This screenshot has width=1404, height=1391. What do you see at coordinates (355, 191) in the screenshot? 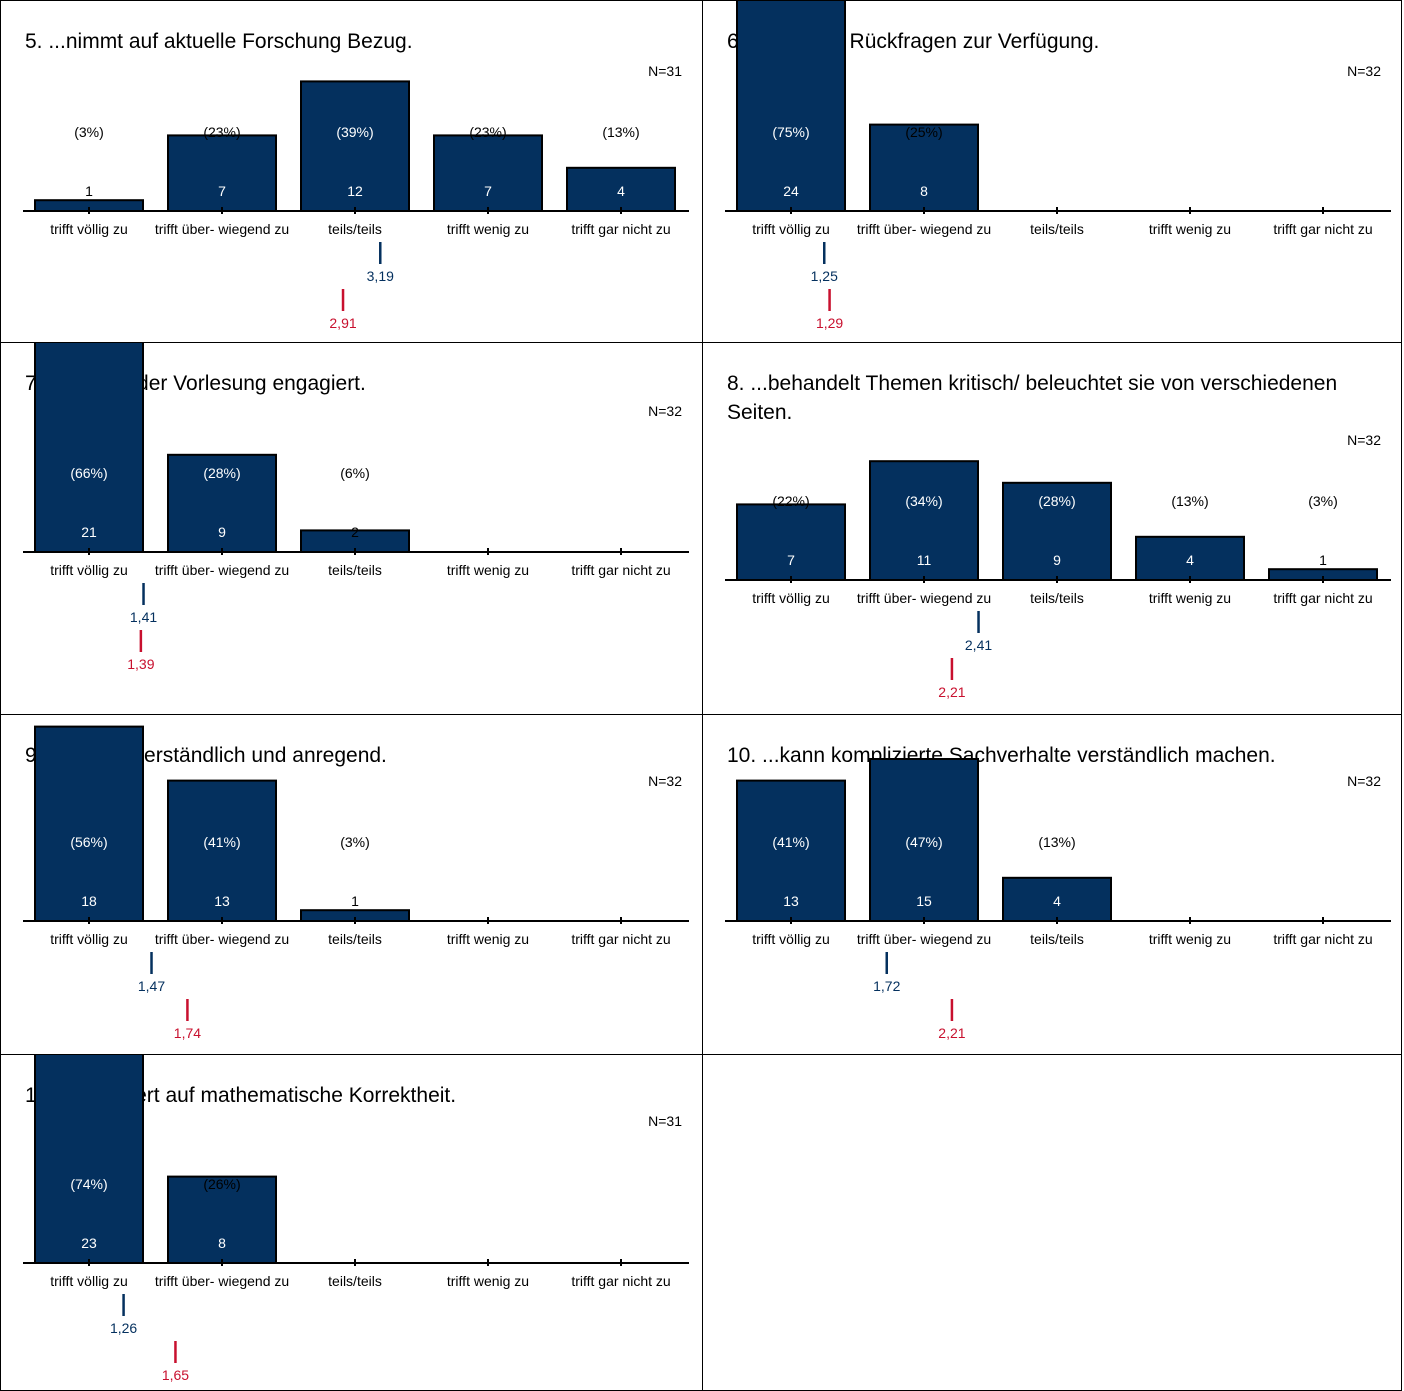
I see `count-label: 12` at bounding box center [355, 191].